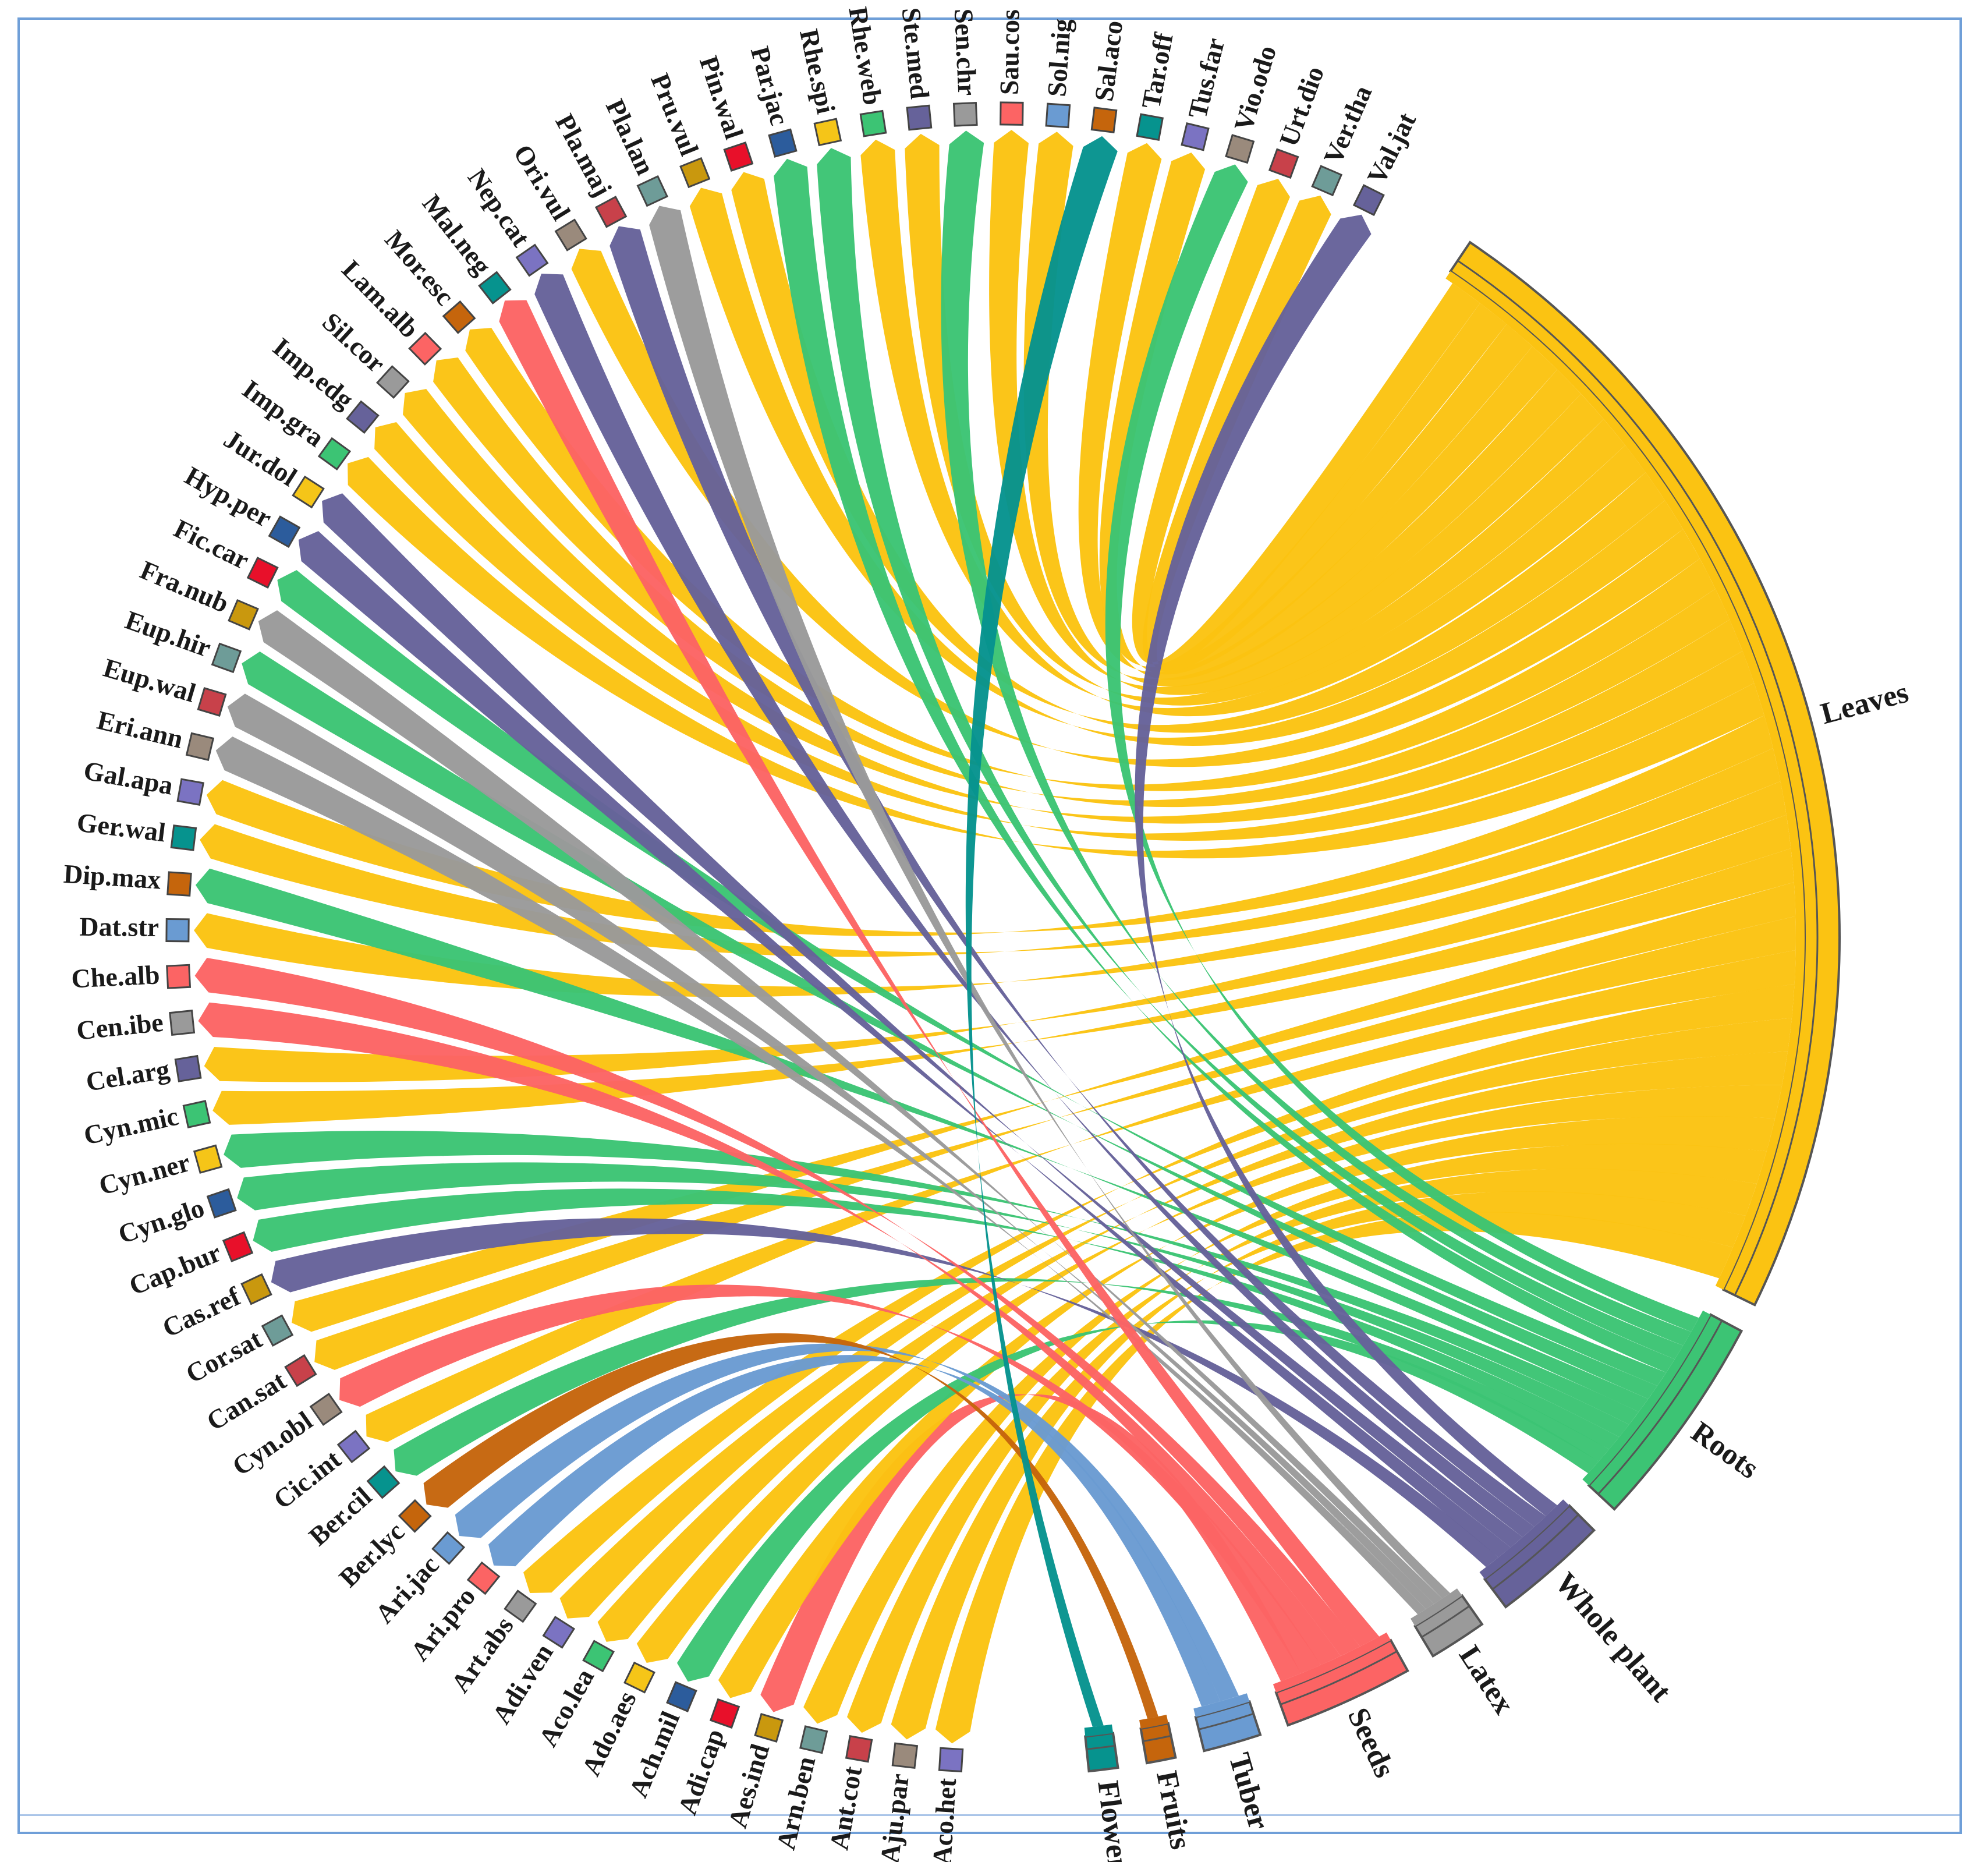  Describe the element at coordinates (846, 1808) in the screenshot. I see `species-label-ant-cot: Ant.cot` at that location.